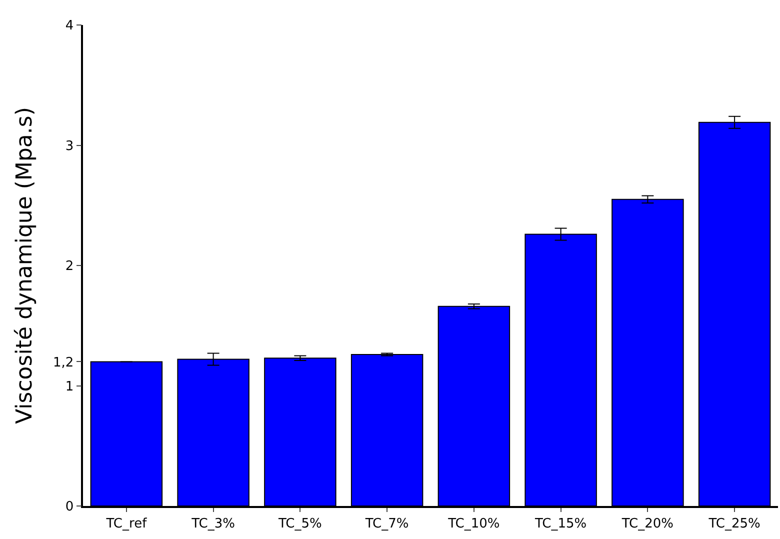  I want to click on x-tick-label: TC_10%, so click(473, 524).